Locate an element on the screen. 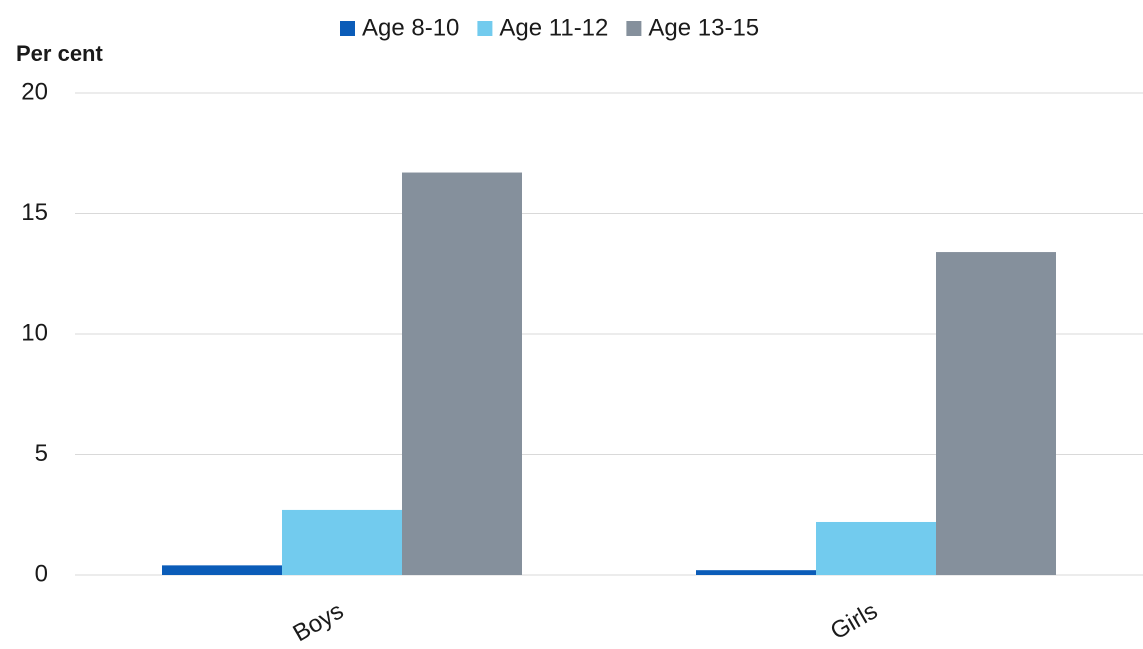  y-tick-label: 0 is located at coordinates (41, 573).